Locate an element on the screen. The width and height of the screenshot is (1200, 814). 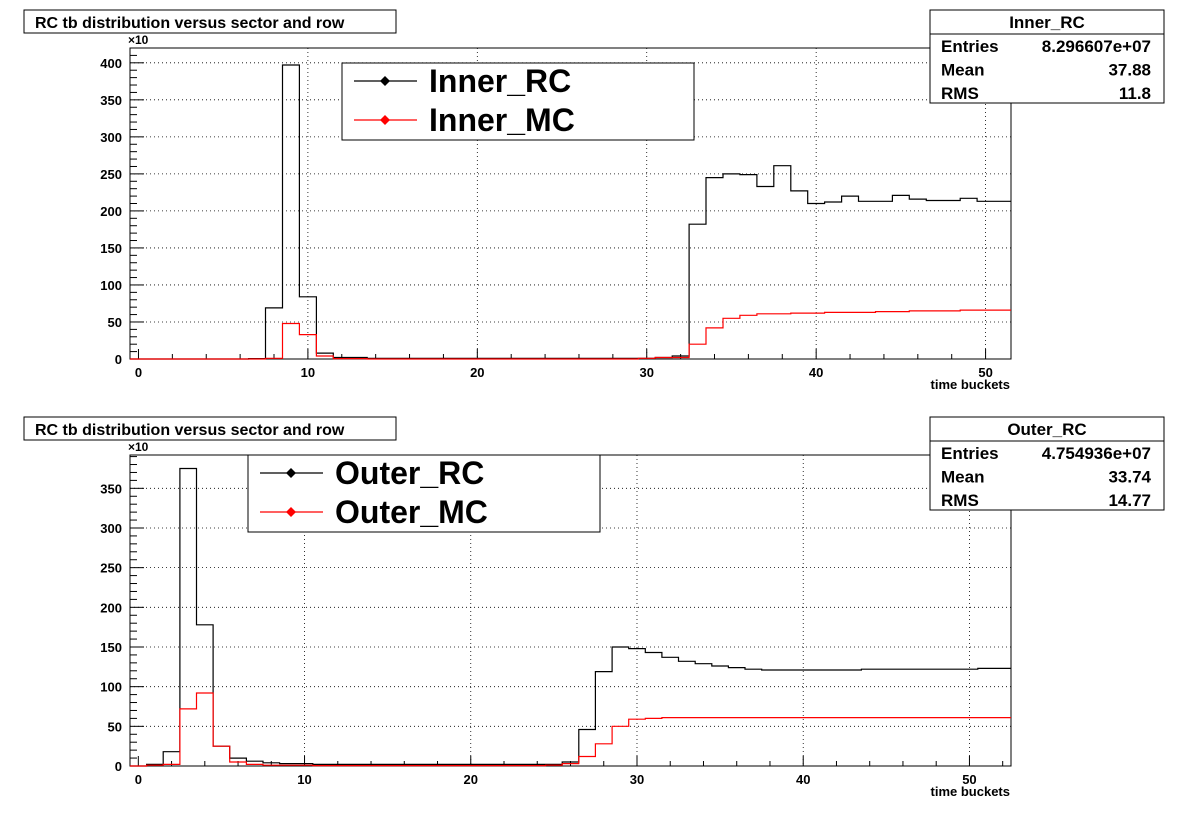
series-line-Inner_MC is located at coordinates (570, 334).